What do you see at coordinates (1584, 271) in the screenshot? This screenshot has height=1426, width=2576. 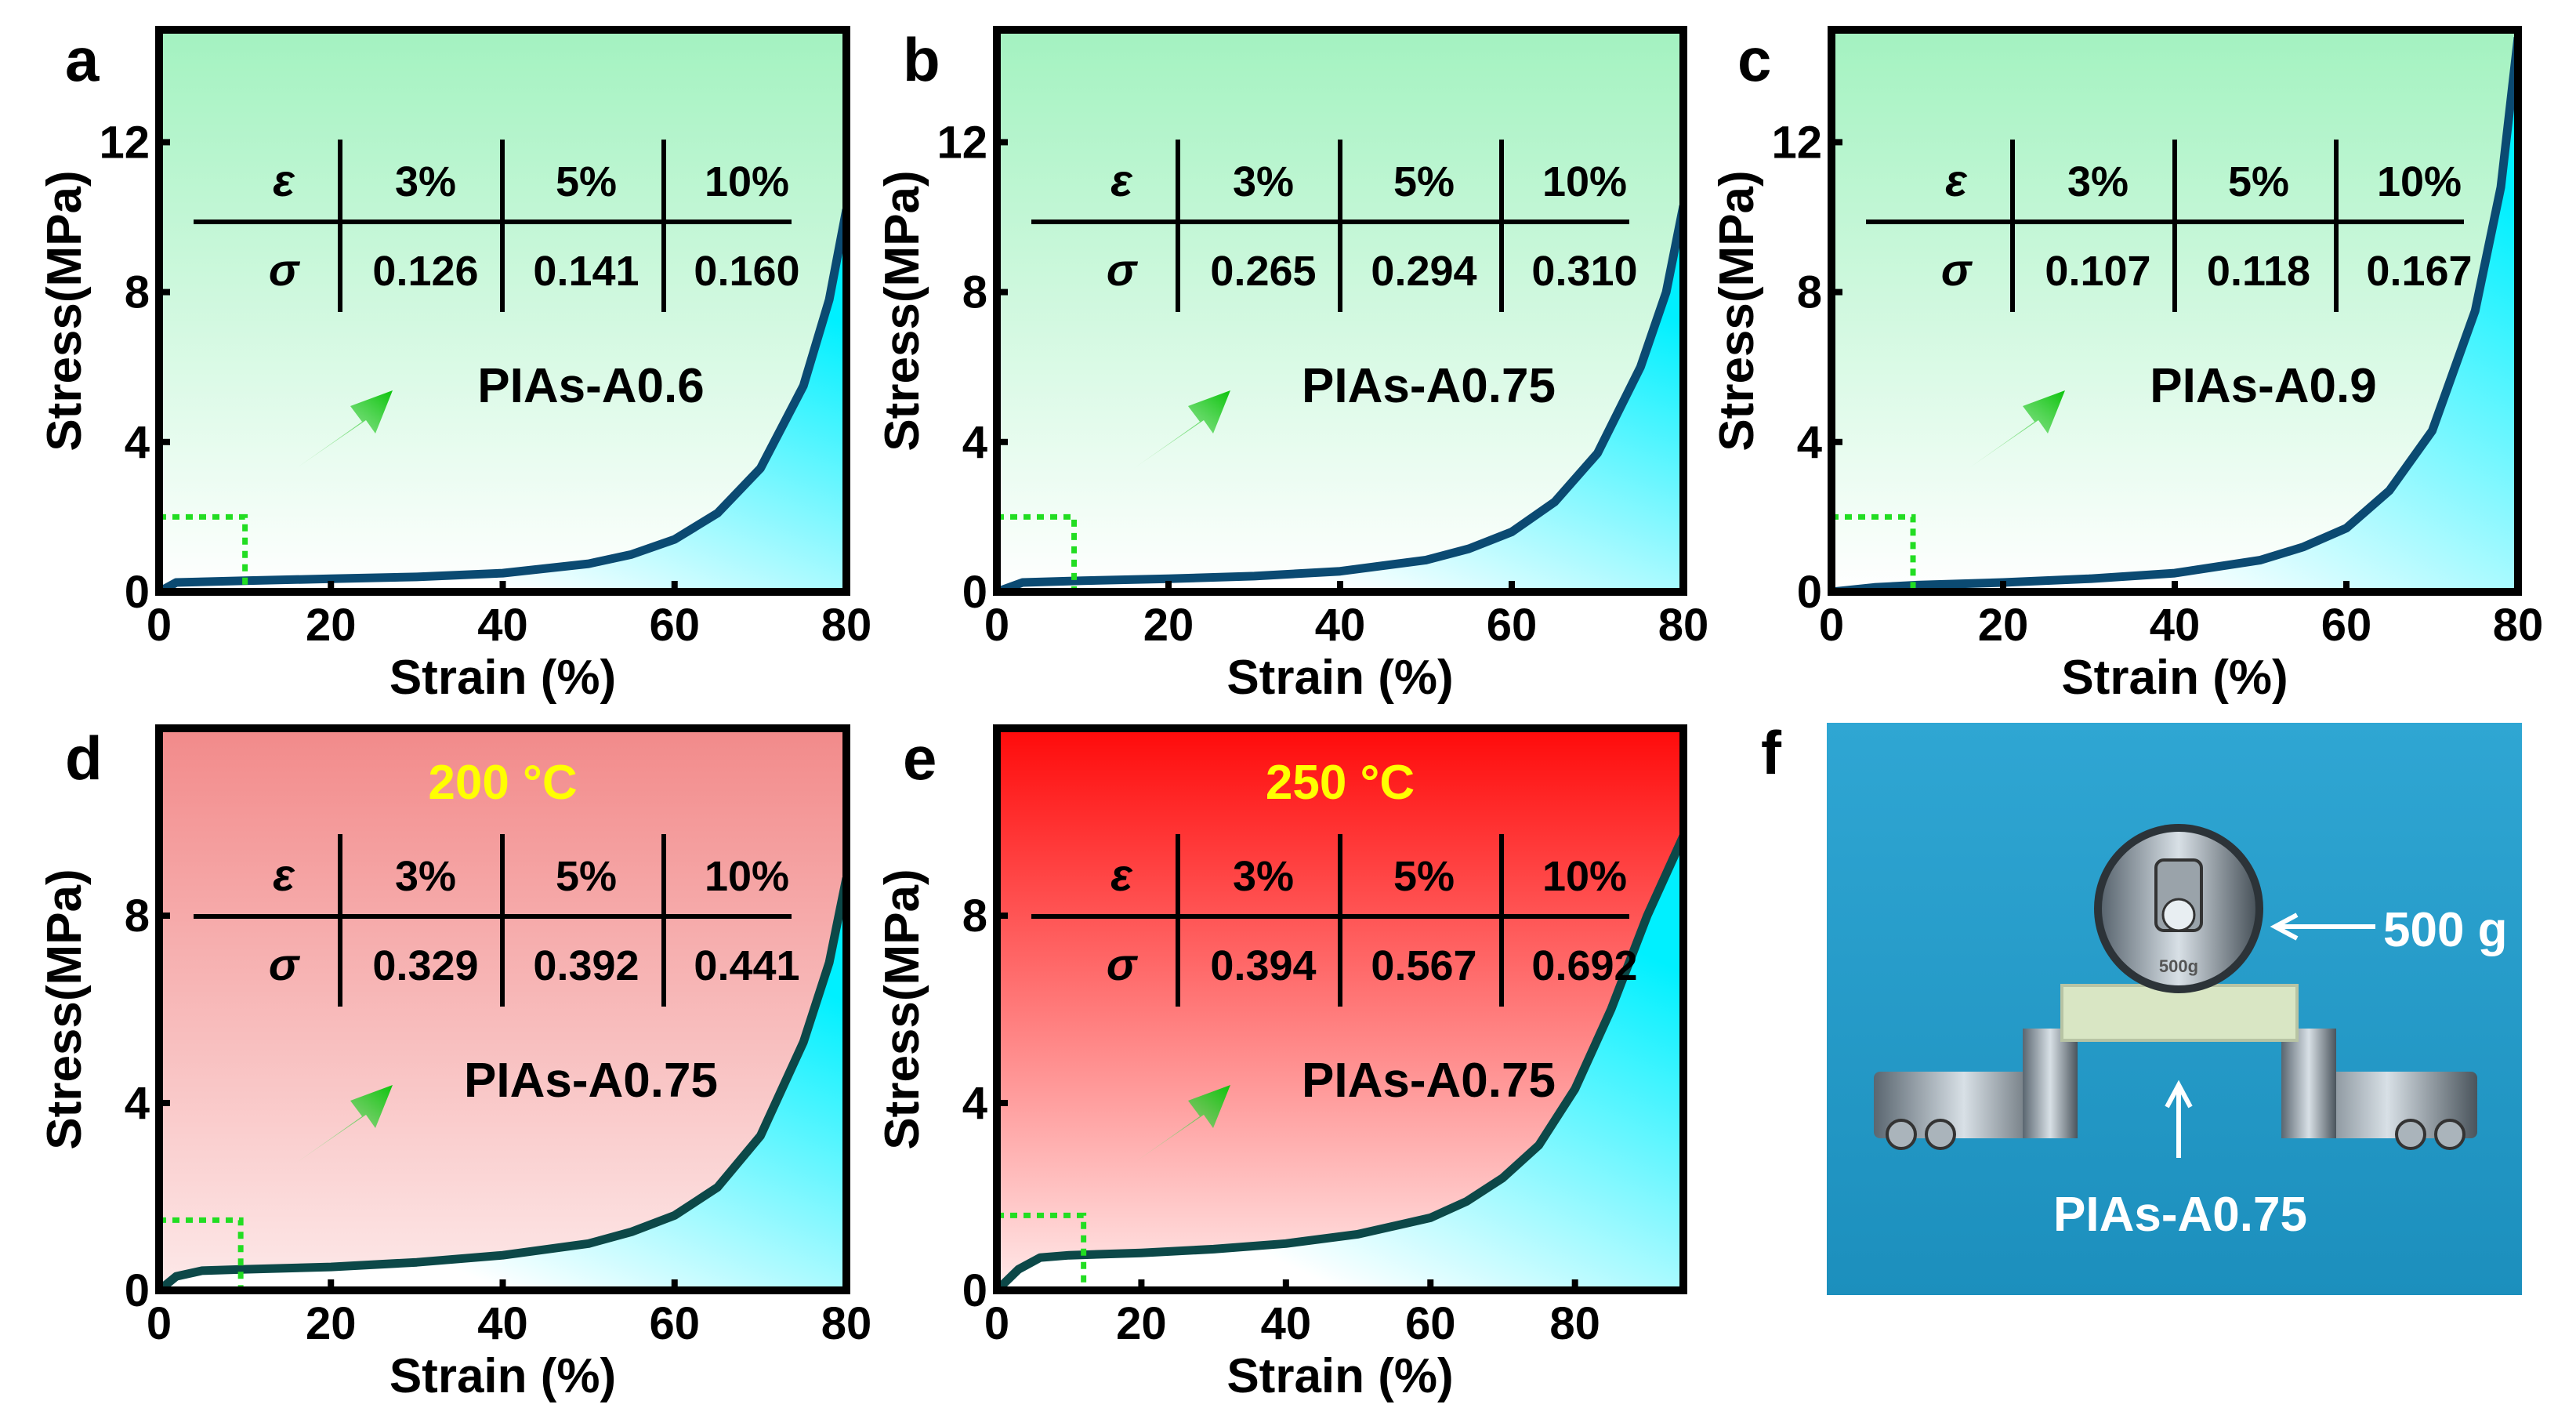 I see `table-value-cell: 0.310` at bounding box center [1584, 271].